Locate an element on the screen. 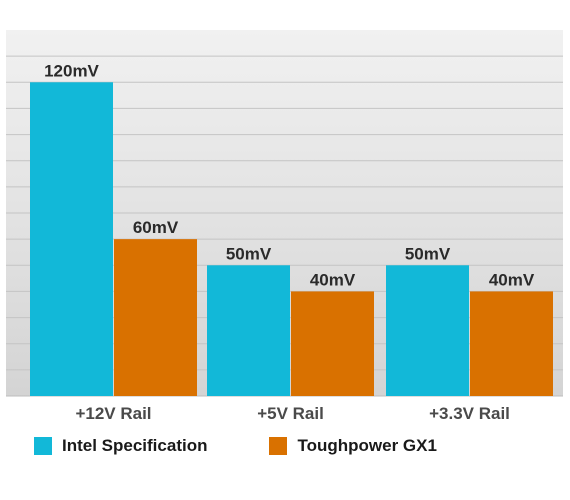 The width and height of the screenshot is (570, 500). x-tick-label: +12V Rail is located at coordinates (113, 413).